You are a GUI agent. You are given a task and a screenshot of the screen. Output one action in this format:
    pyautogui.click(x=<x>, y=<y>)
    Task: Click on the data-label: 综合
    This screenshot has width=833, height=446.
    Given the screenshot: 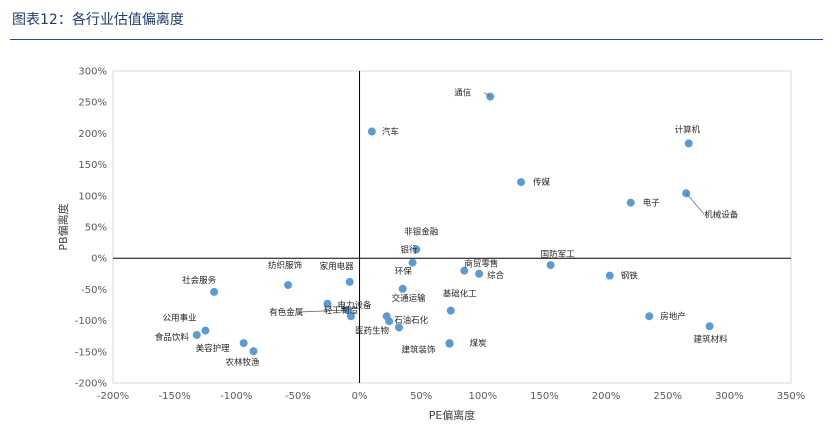 What is the action you would take?
    pyautogui.click(x=496, y=275)
    